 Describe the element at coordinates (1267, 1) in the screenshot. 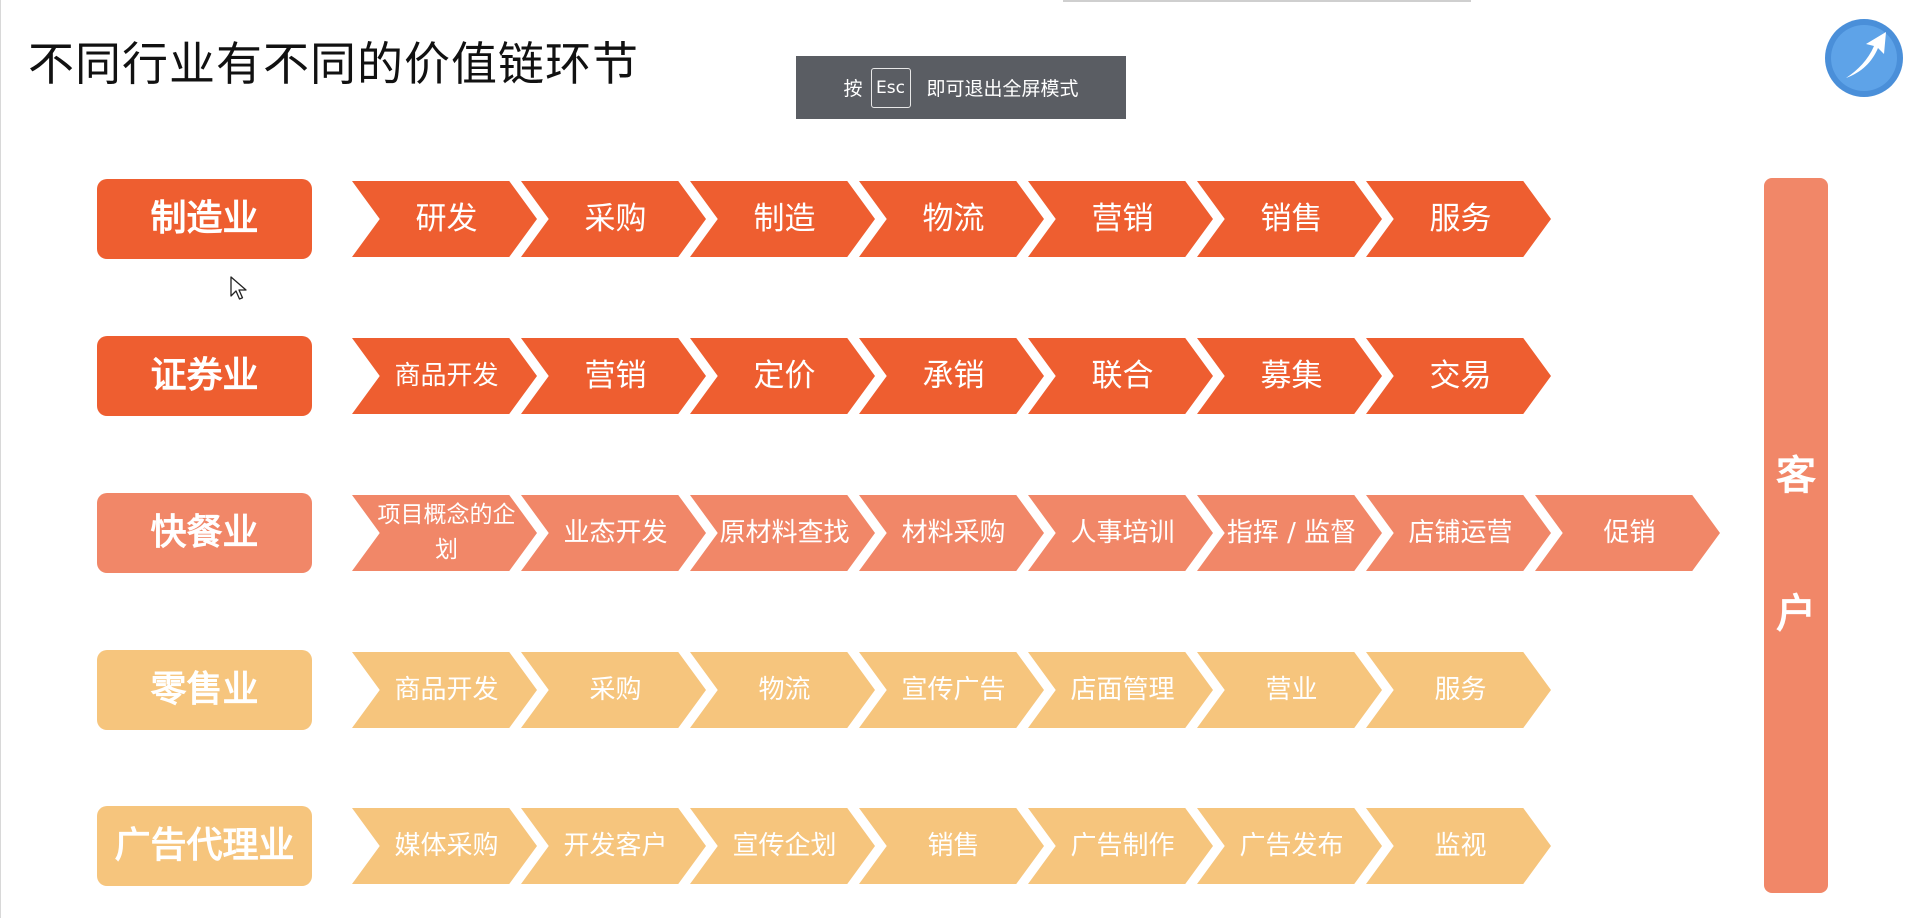

I see `top-border-line` at that location.